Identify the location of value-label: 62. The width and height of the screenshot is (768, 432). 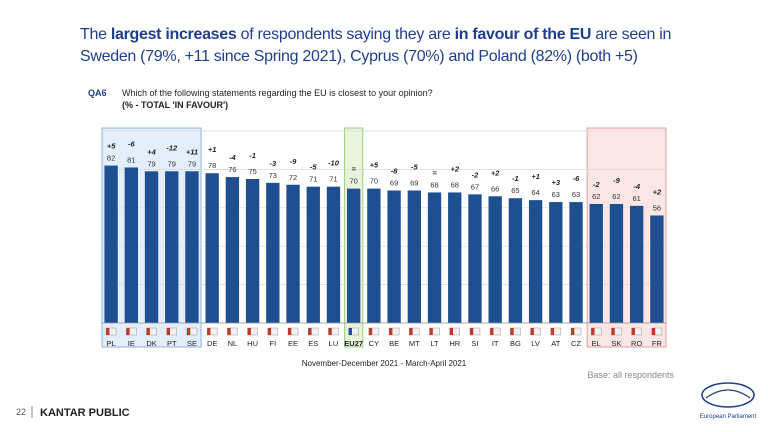
(596, 196).